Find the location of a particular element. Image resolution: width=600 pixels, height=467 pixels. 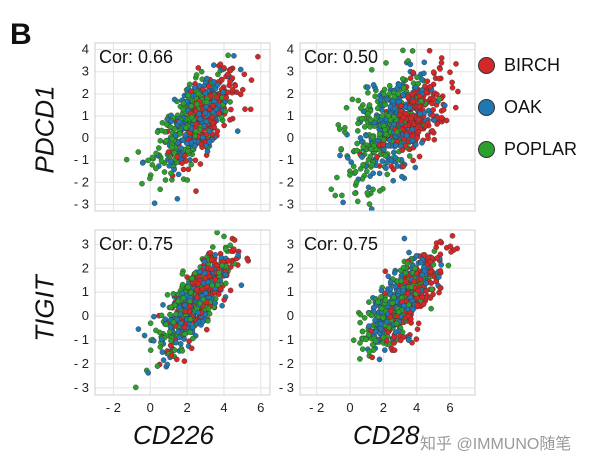

legend-item-oak: OAK is located at coordinates (527, 107).